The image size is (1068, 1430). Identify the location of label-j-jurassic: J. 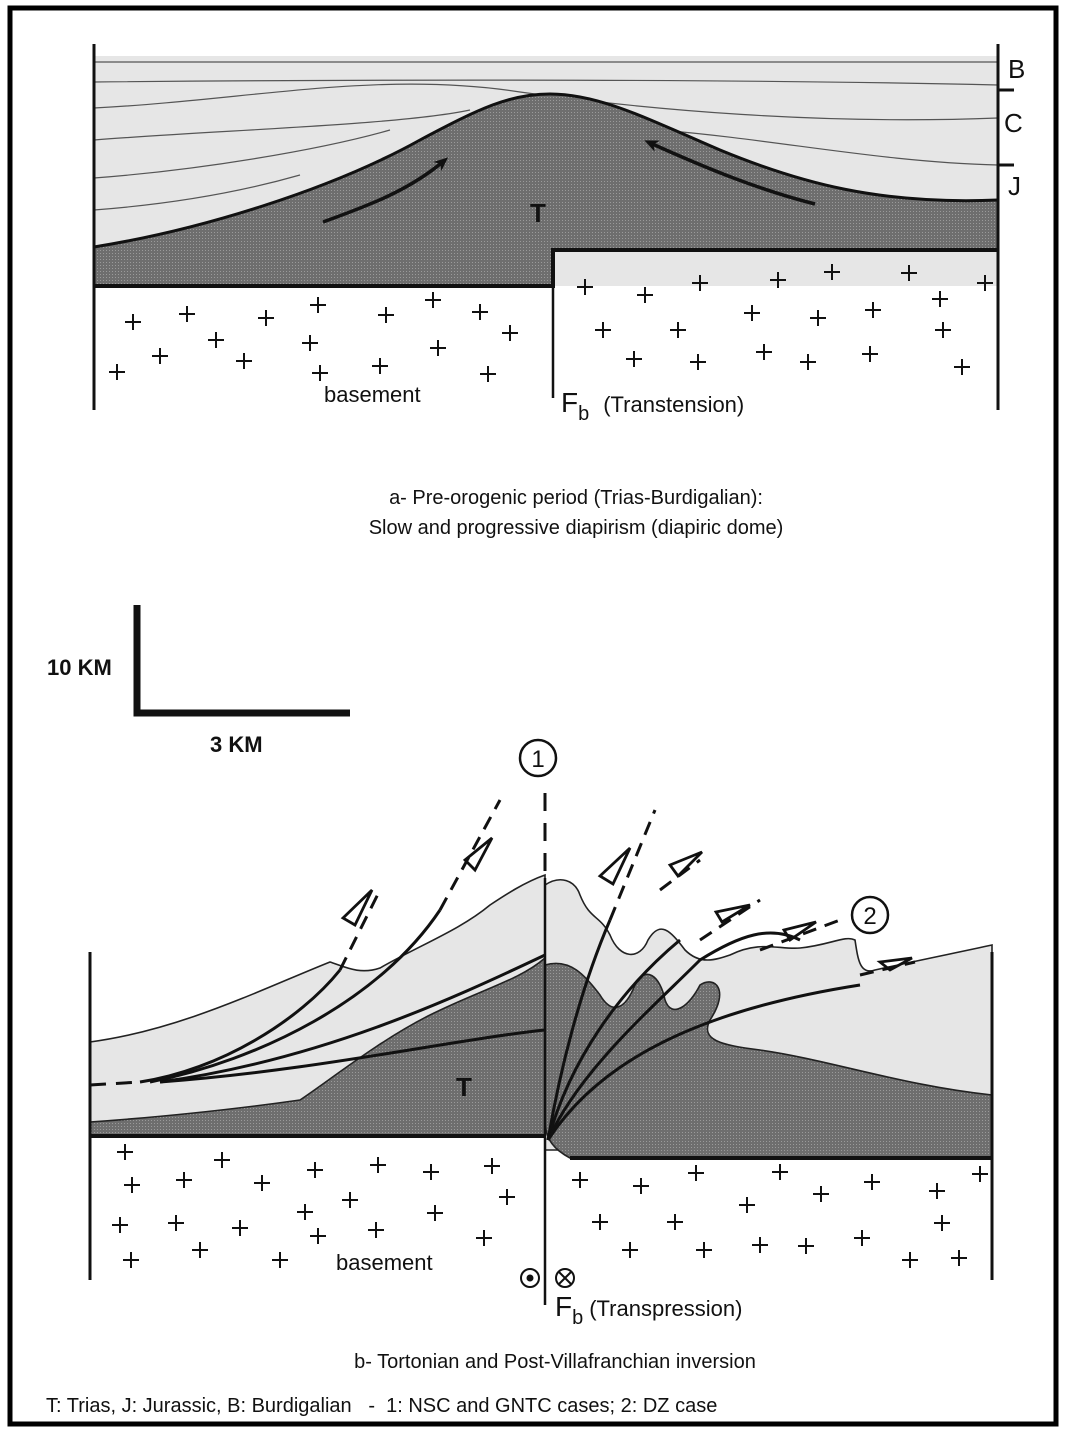
(1014, 186).